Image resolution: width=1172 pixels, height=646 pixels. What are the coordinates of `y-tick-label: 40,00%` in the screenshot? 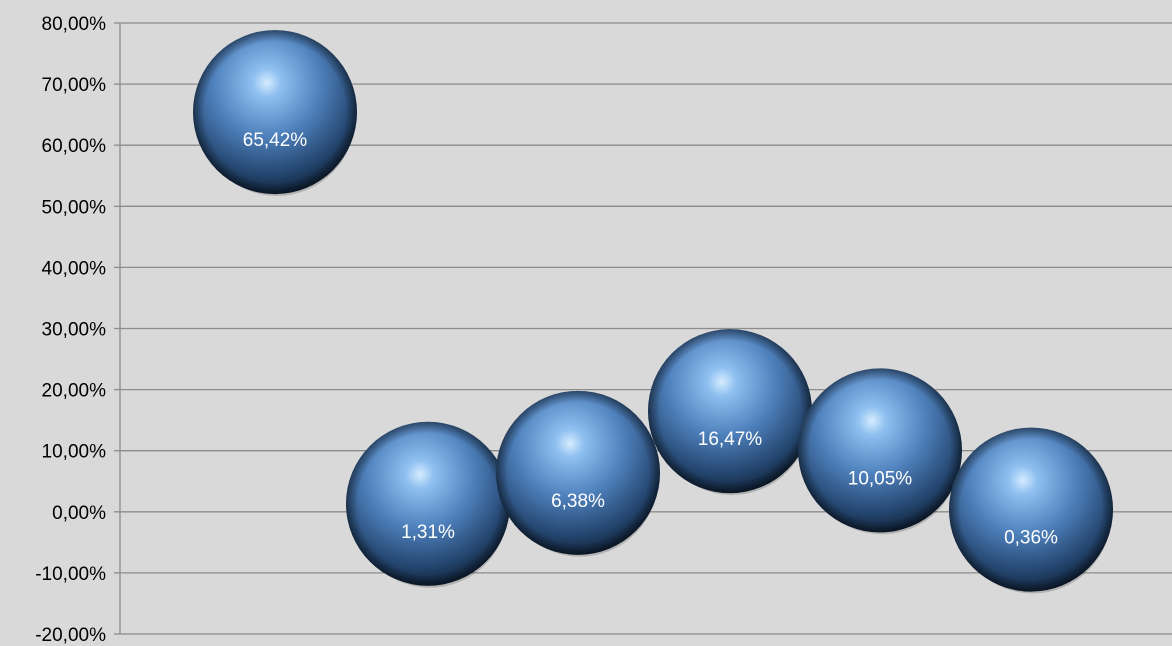 It's located at (74, 268).